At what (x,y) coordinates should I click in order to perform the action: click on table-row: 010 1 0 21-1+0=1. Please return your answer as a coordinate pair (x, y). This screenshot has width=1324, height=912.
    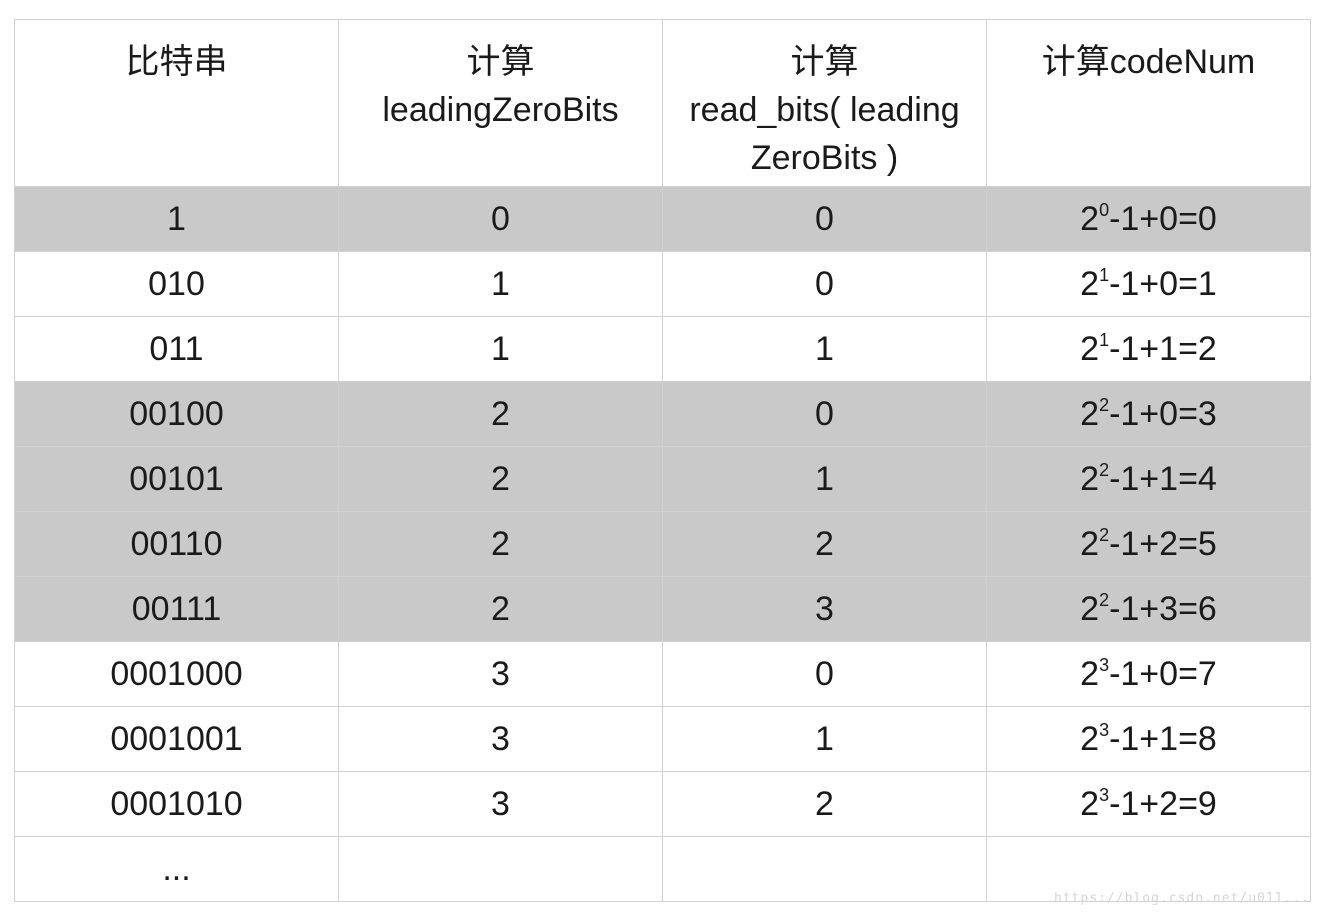
    Looking at the image, I should click on (662, 284).